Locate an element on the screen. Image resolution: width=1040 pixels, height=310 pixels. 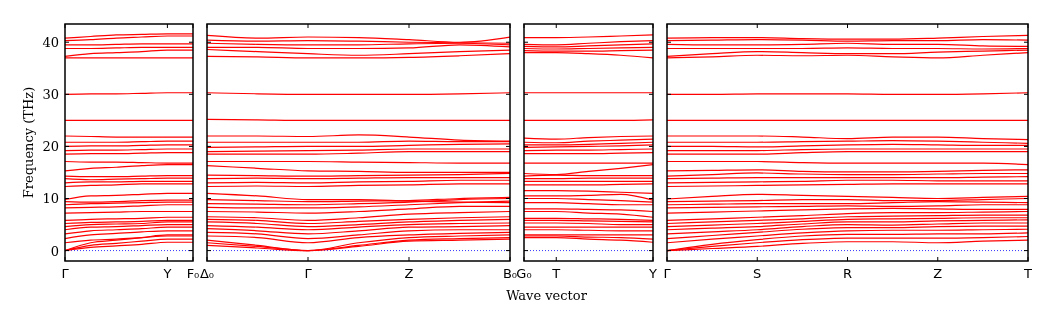
x-tick-label: Δ₀ is located at coordinates (207, 273).